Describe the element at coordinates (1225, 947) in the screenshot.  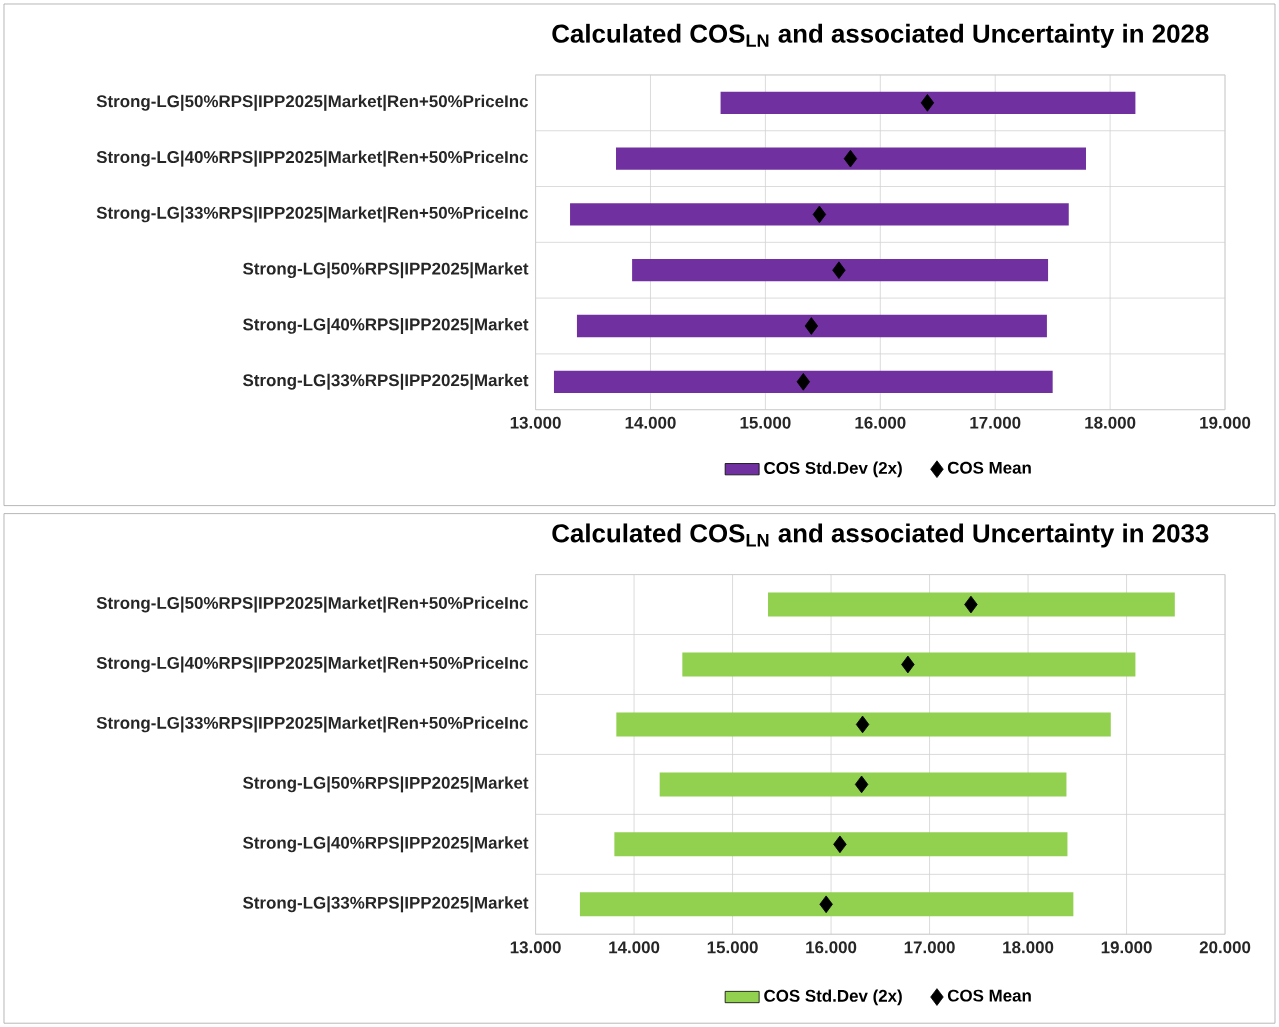
I see `x-tick-label: 20.000` at that location.